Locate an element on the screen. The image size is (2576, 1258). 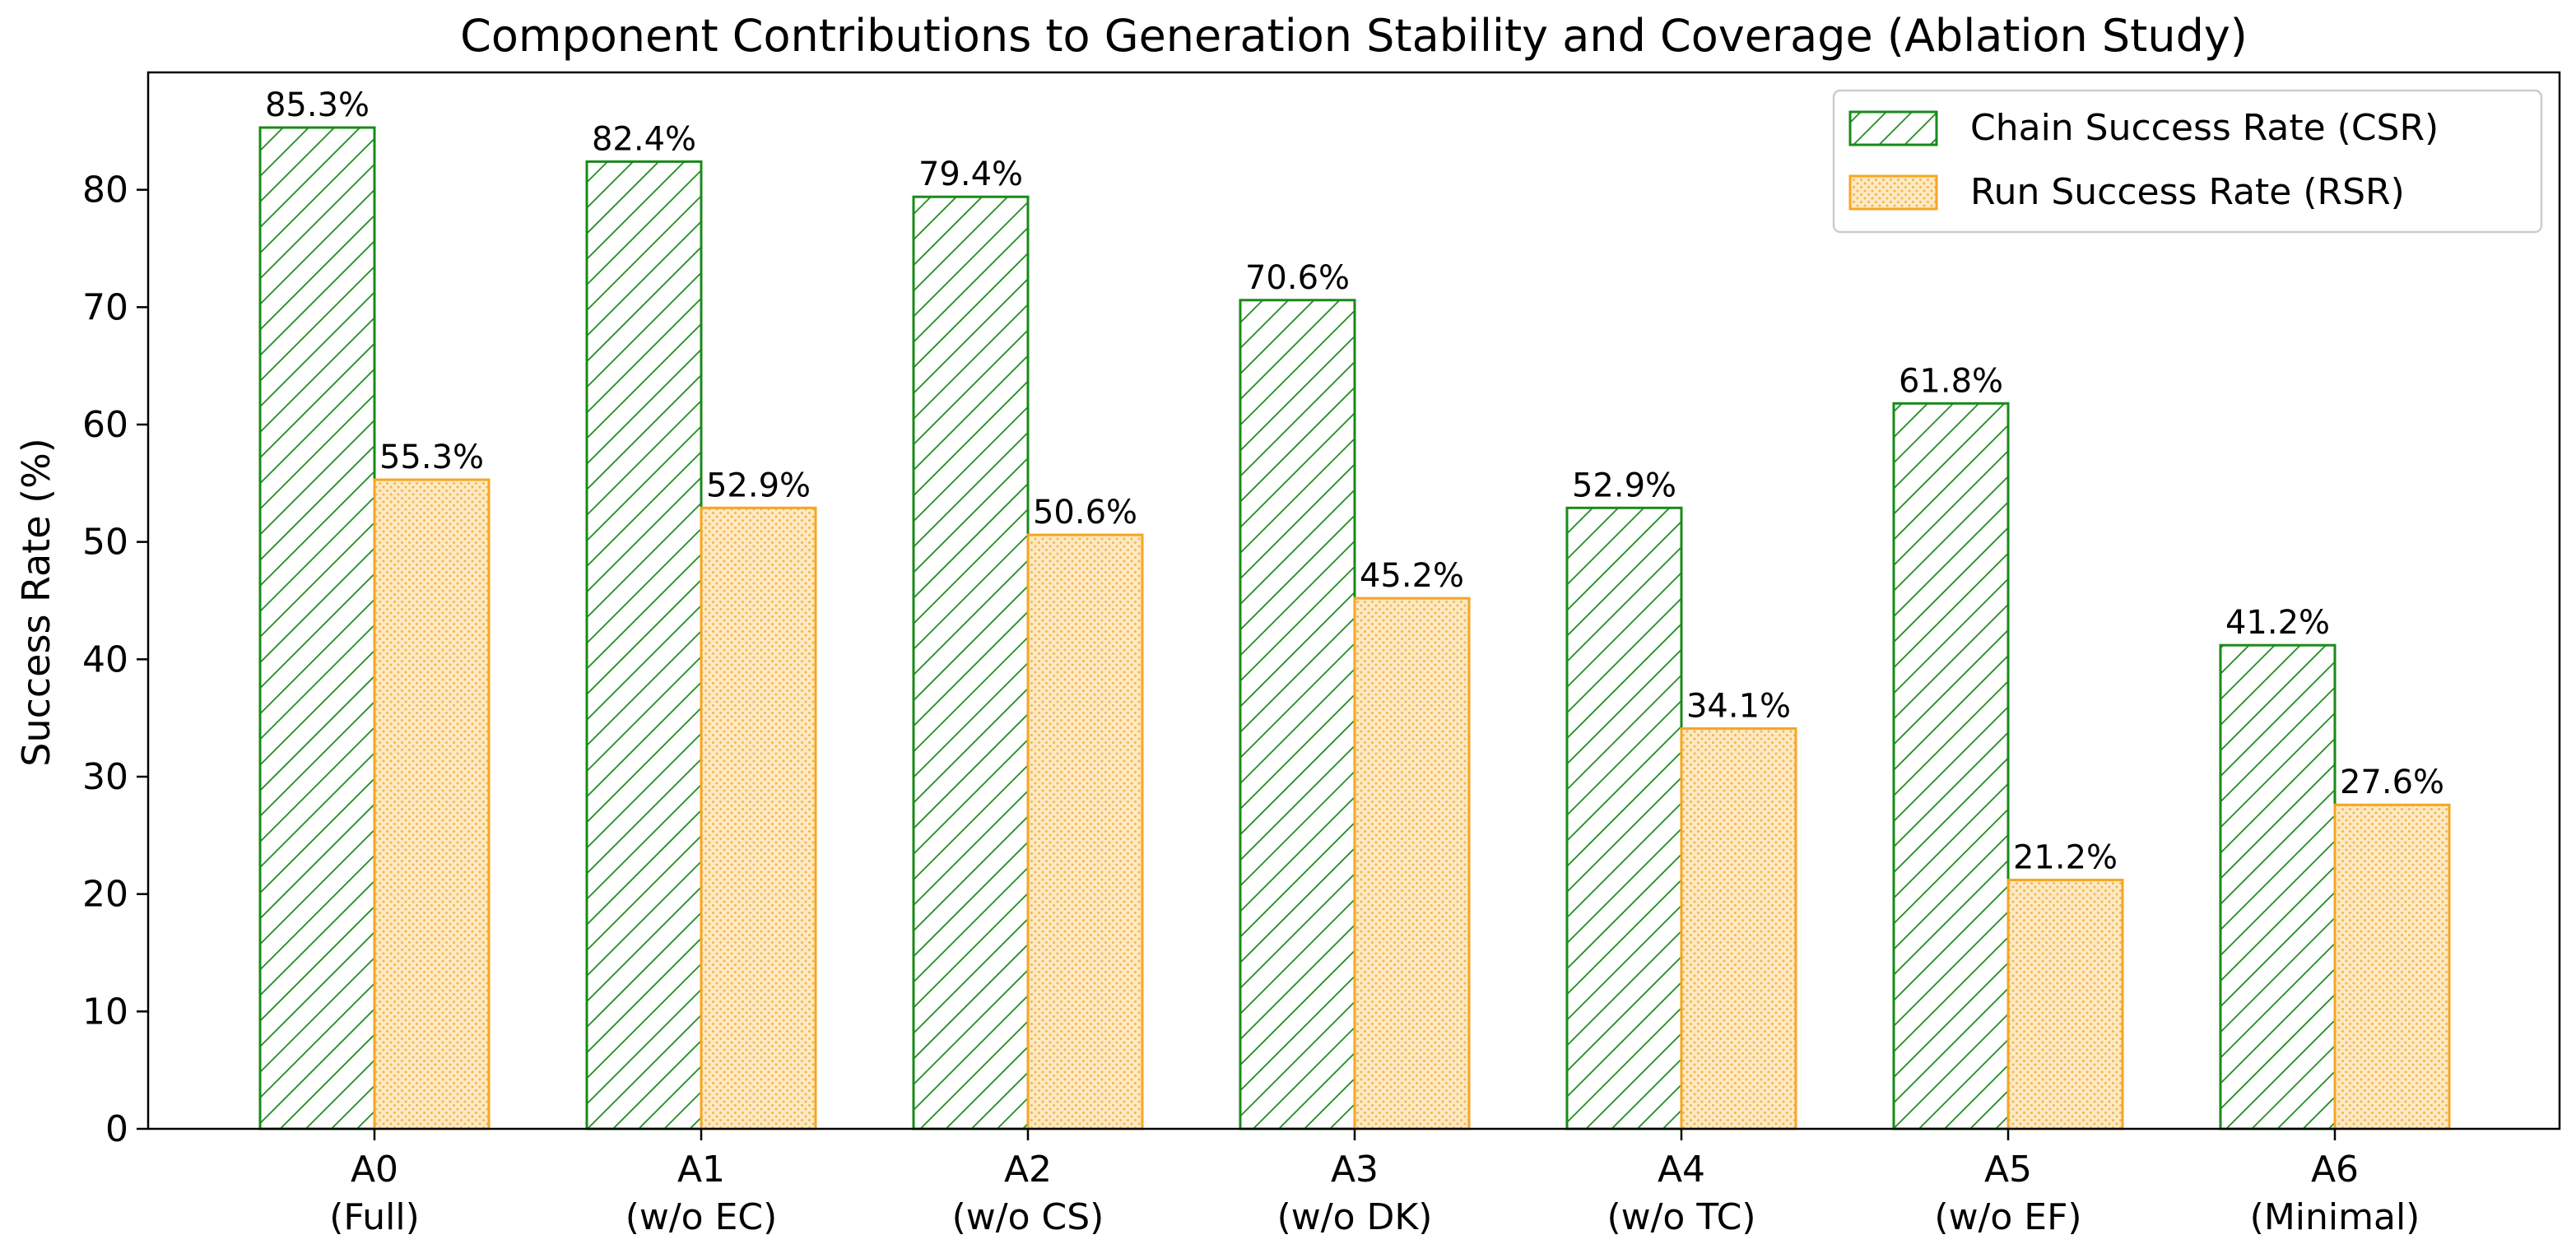
y-tick-label: 30 is located at coordinates (105, 777).